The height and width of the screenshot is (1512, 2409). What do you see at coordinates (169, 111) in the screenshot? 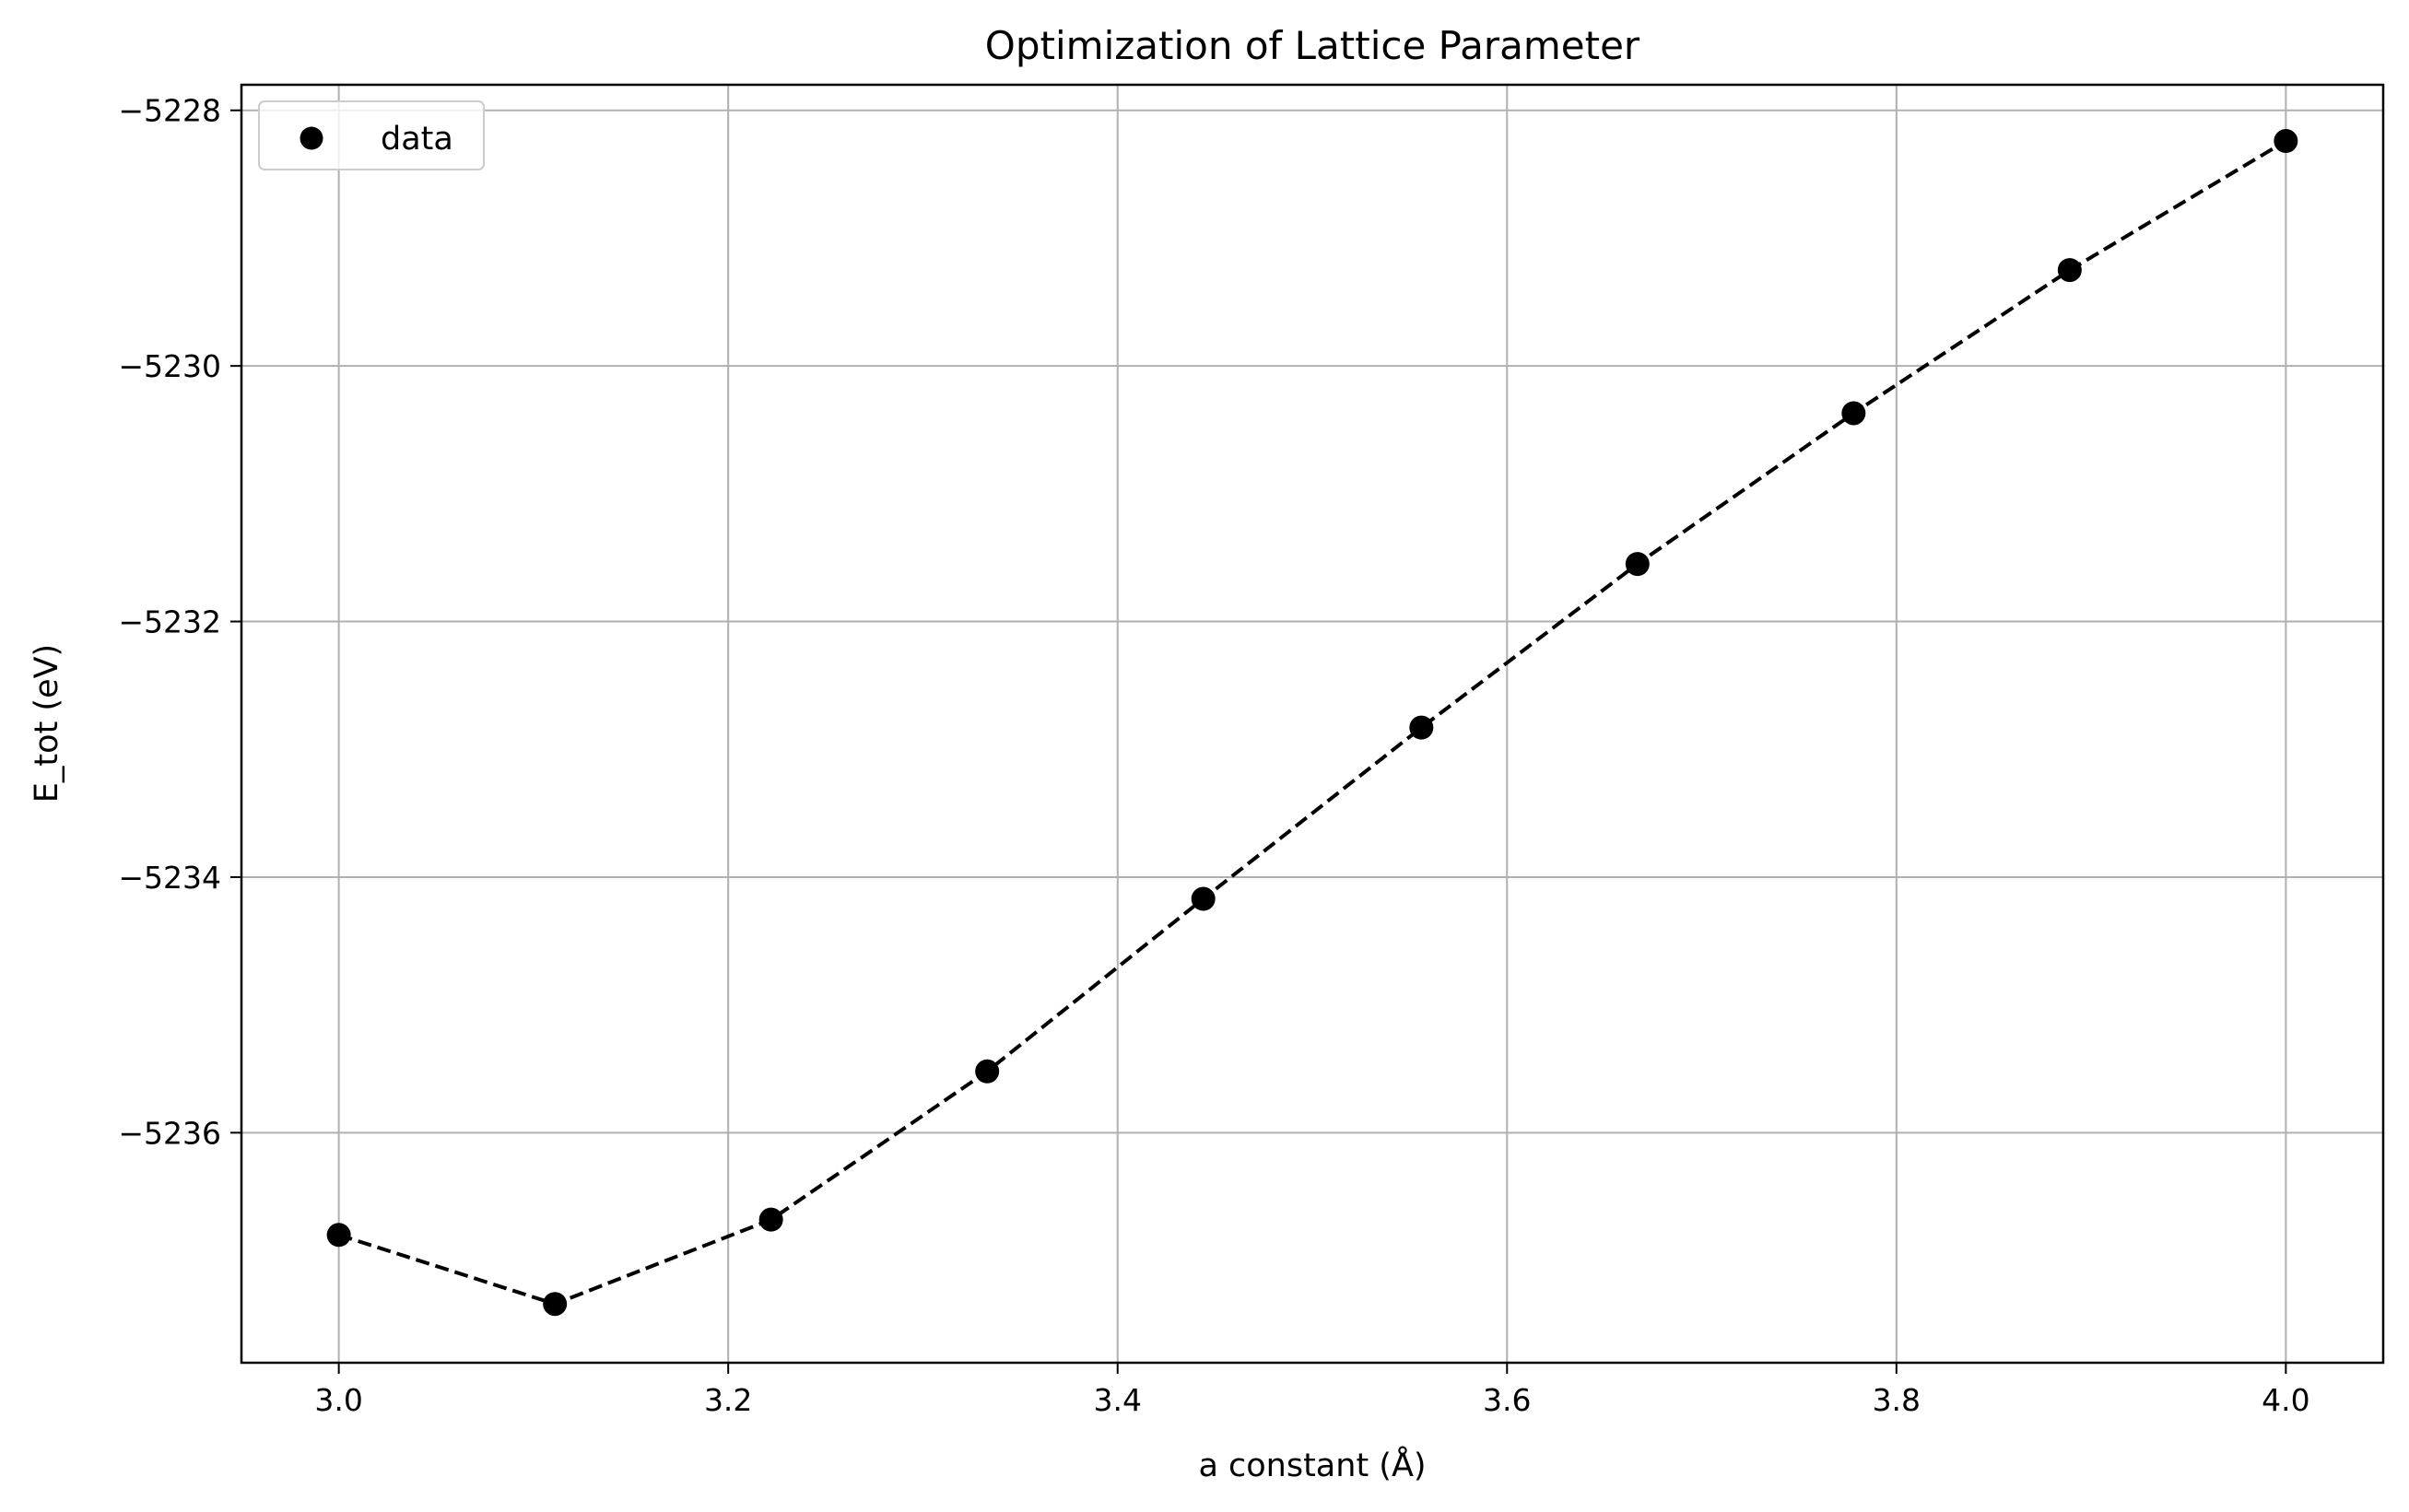
I see `y-tick-label: −5228` at bounding box center [169, 111].